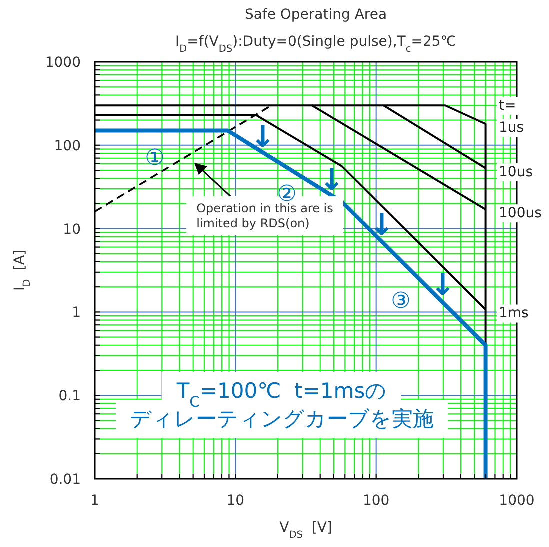 The width and height of the screenshot is (549, 547). I want to click on series-label: 1us, so click(511, 128).